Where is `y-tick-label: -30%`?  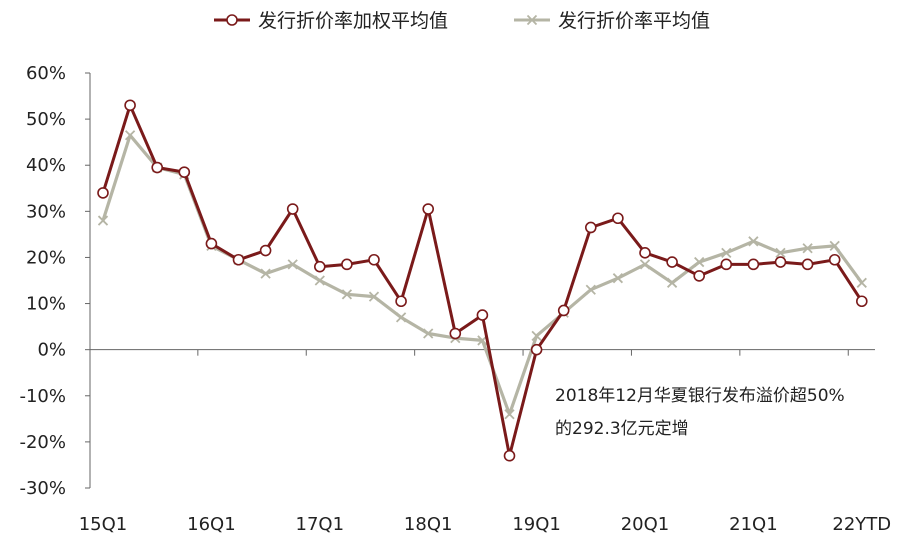 y-tick-label: -30% is located at coordinates (42, 488).